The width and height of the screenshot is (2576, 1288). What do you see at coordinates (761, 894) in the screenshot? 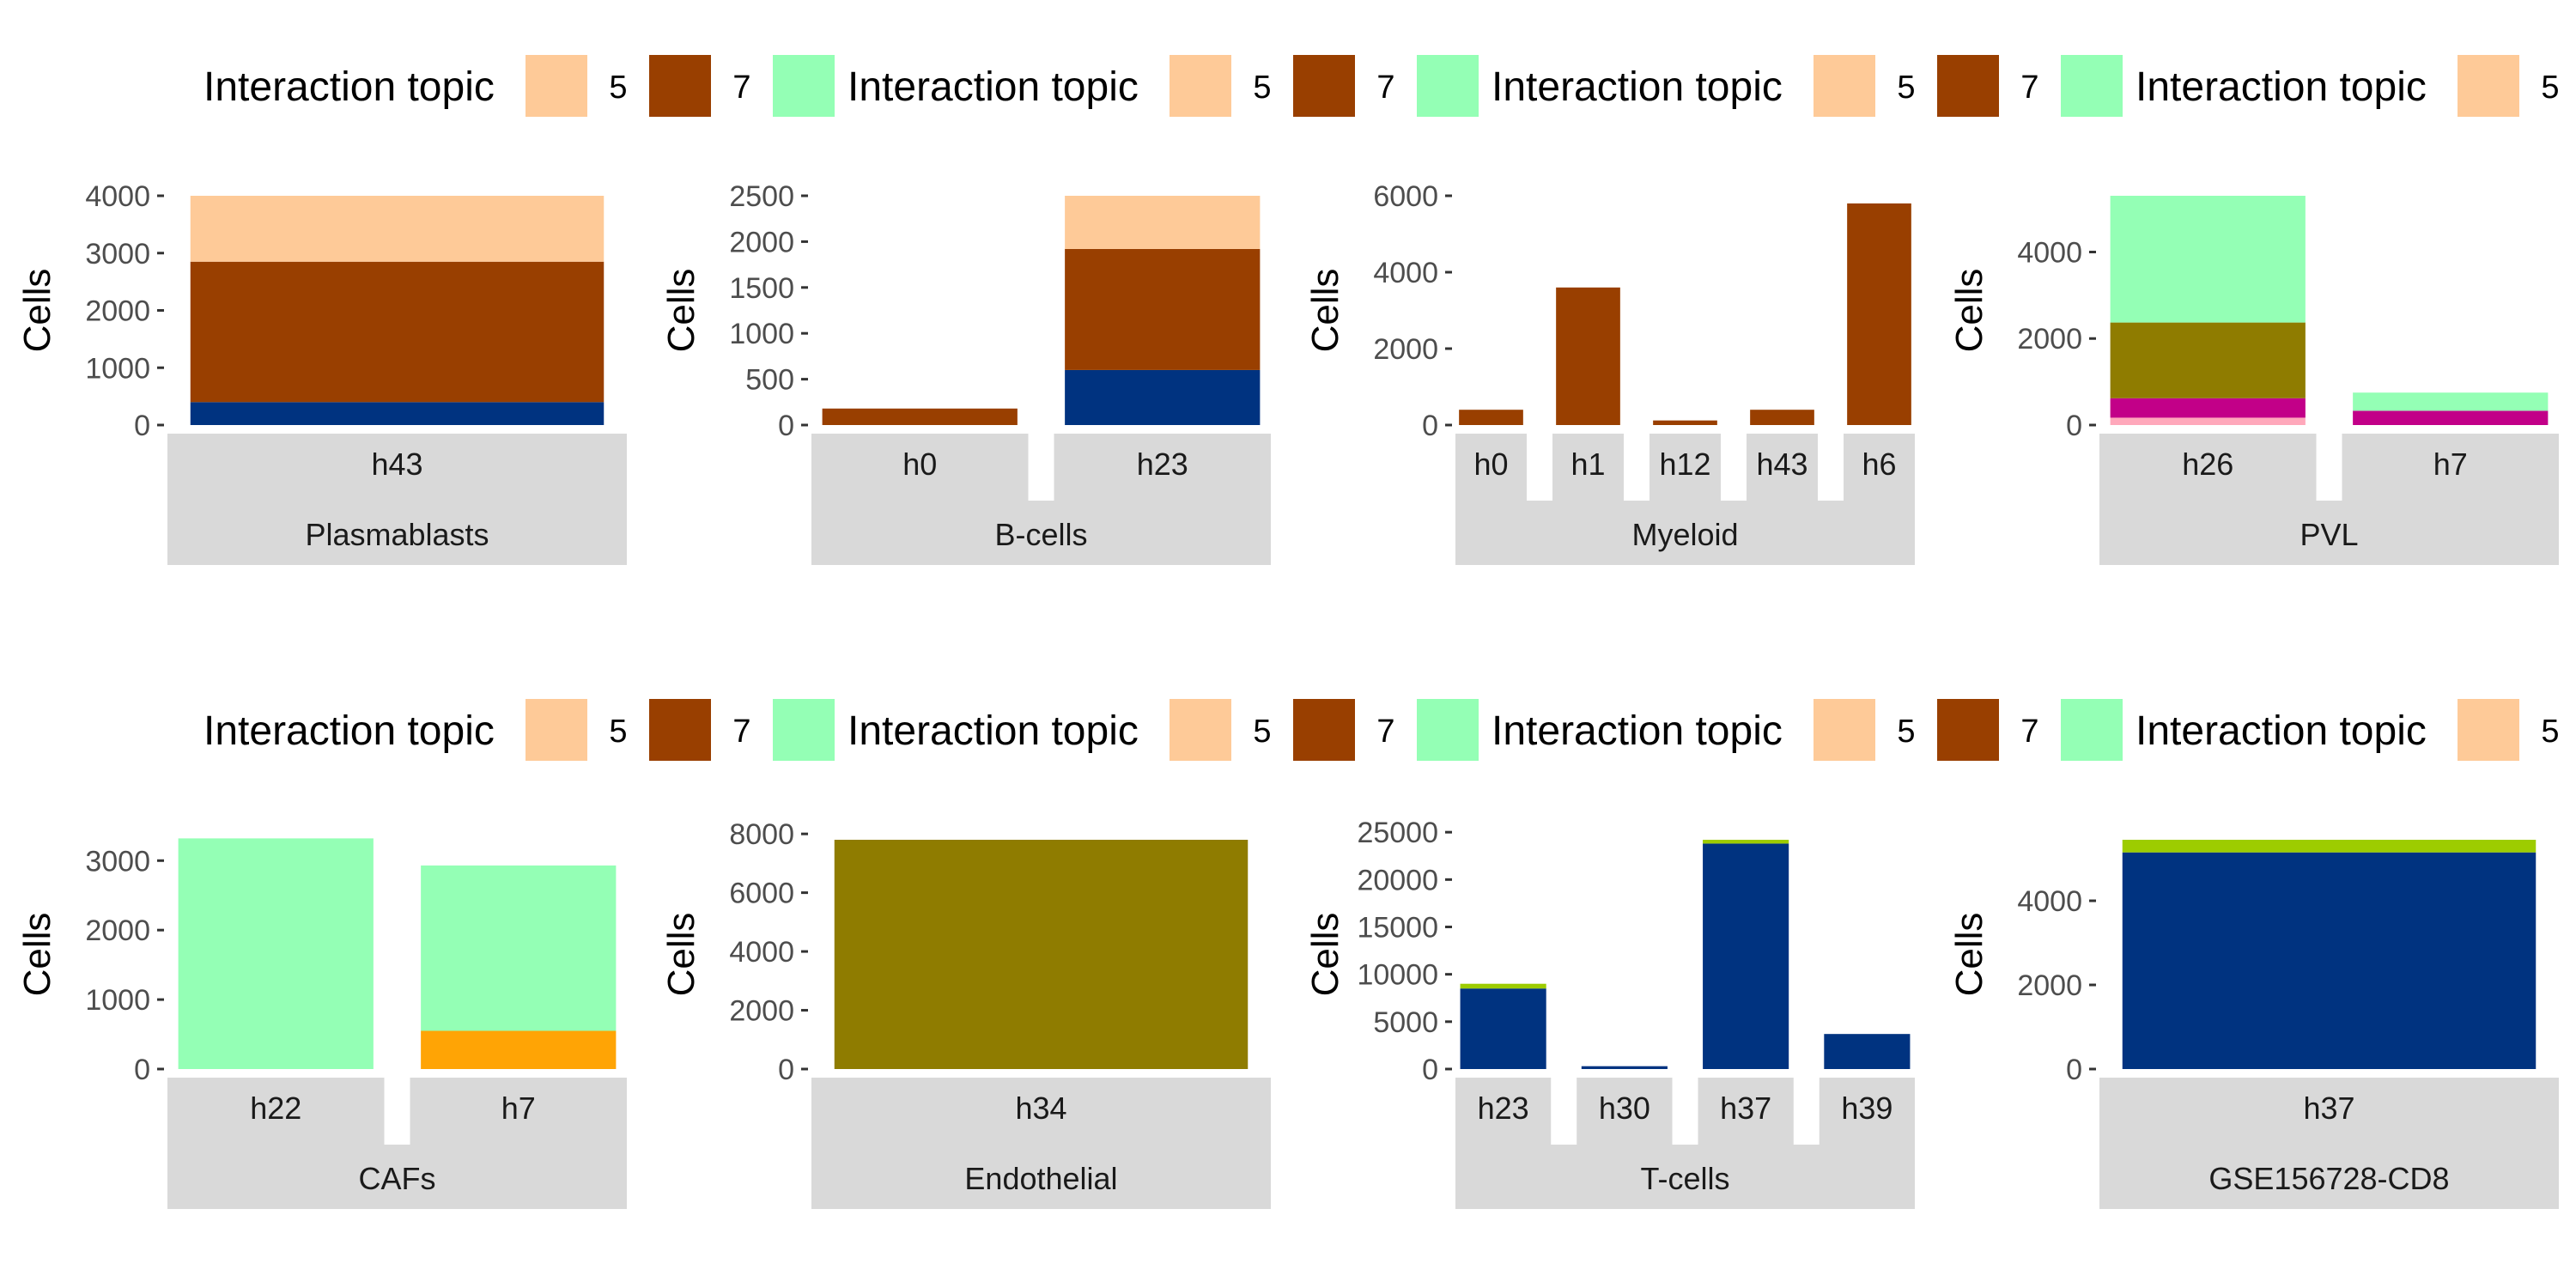
I see `y-tick-label: 6000` at bounding box center [761, 894].